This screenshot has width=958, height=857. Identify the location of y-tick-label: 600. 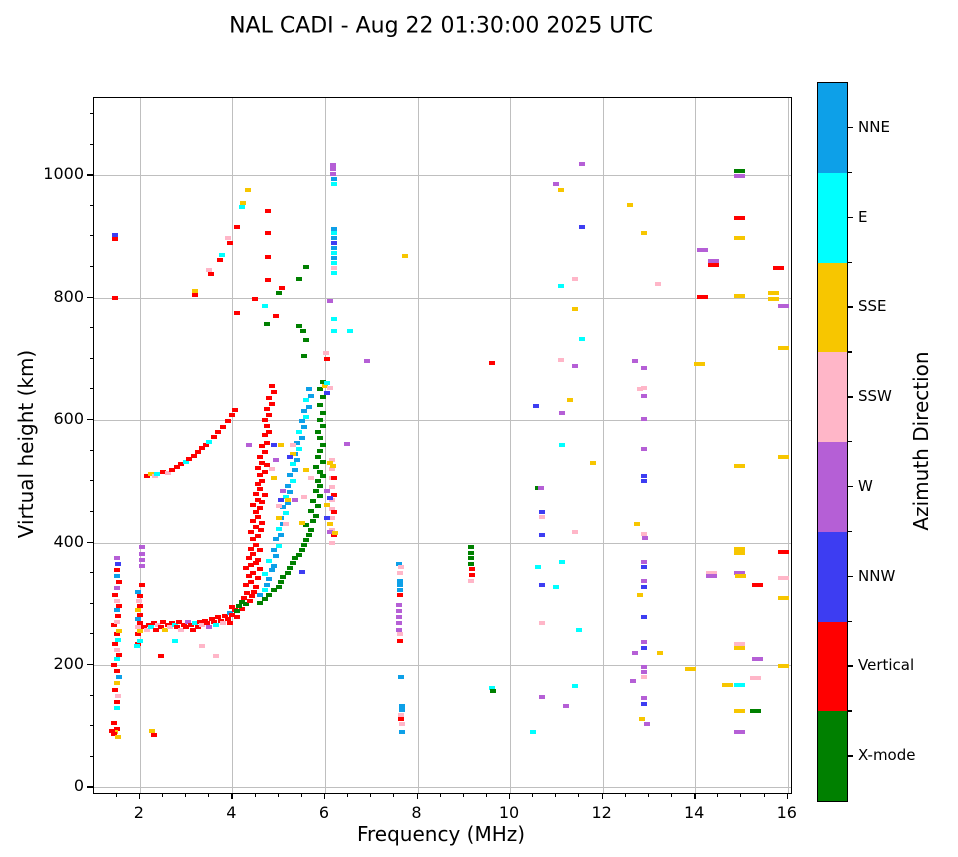
(68, 419).